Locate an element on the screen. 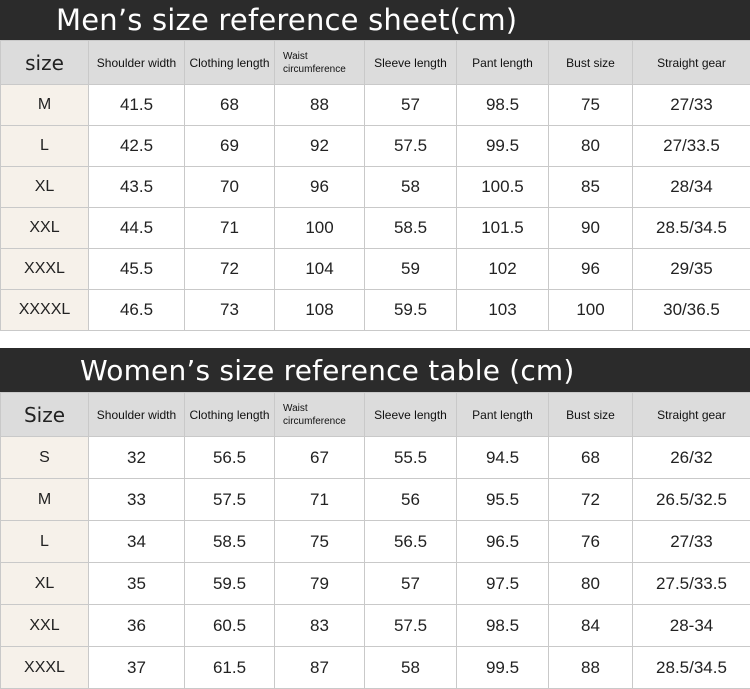 This screenshot has height=689, width=750. table-cell: 103 is located at coordinates (503, 310).